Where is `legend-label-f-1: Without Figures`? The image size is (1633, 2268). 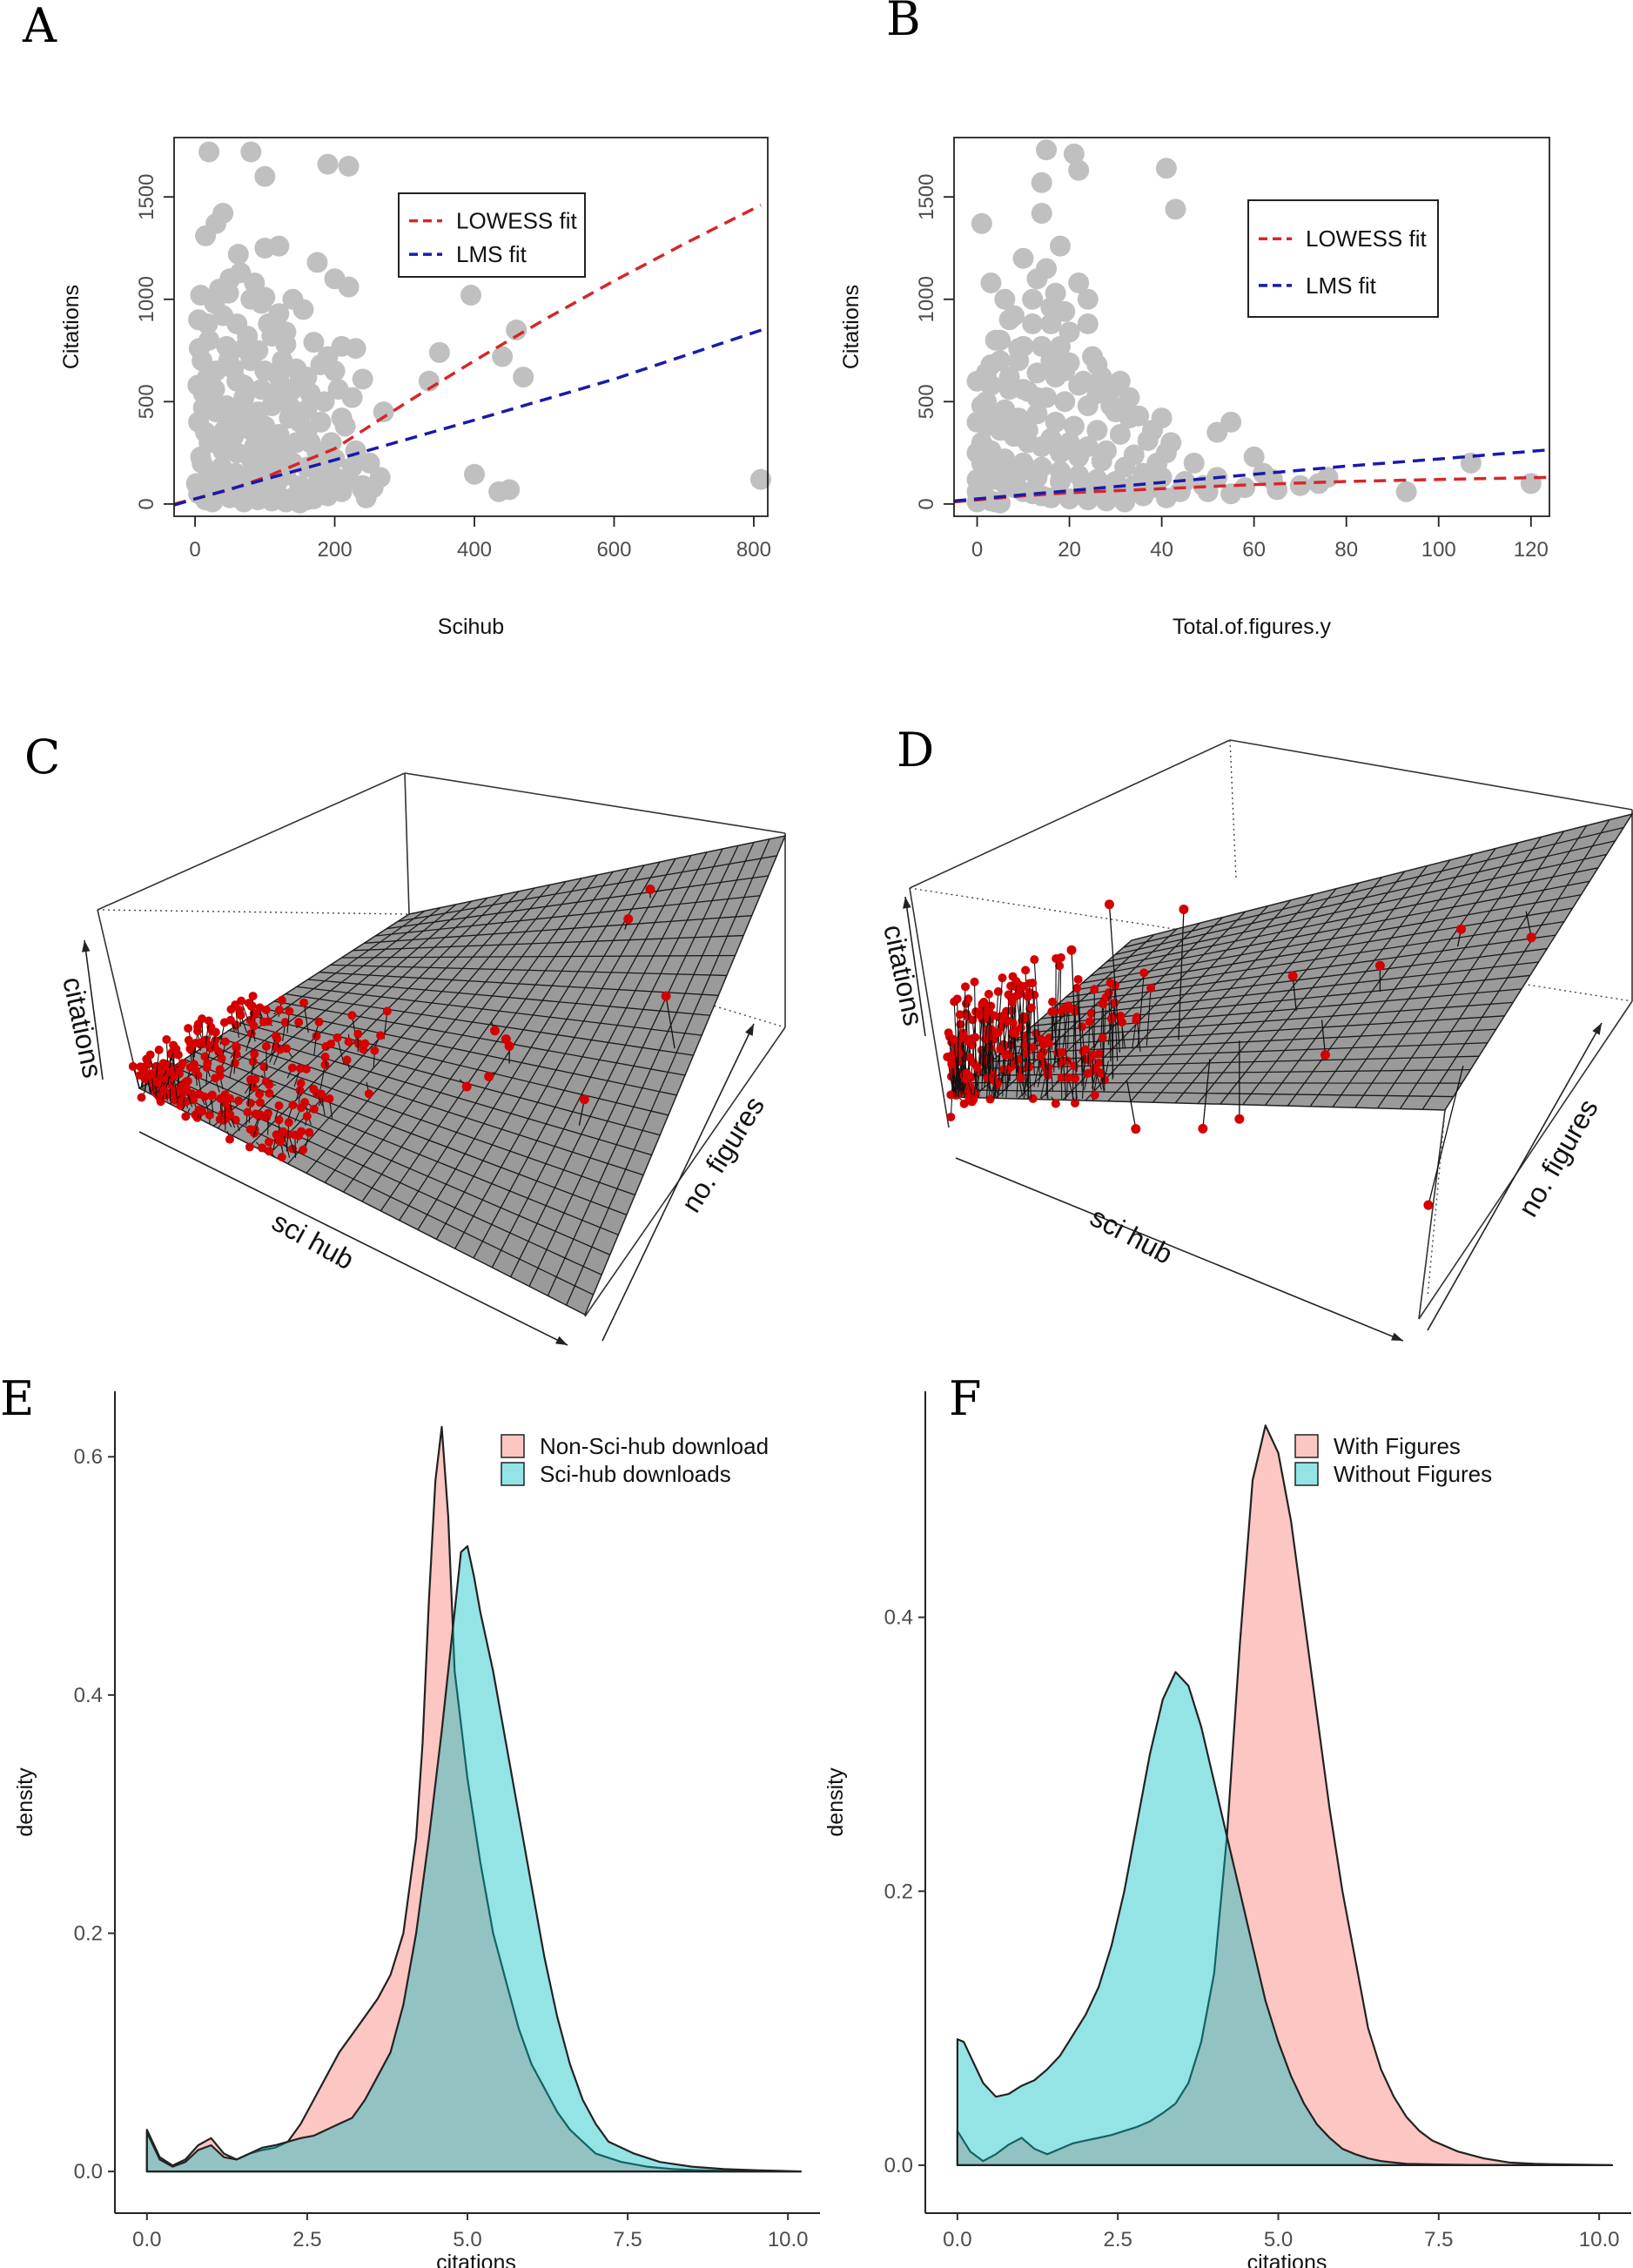
legend-label-f-1: Without Figures is located at coordinates (1413, 1474).